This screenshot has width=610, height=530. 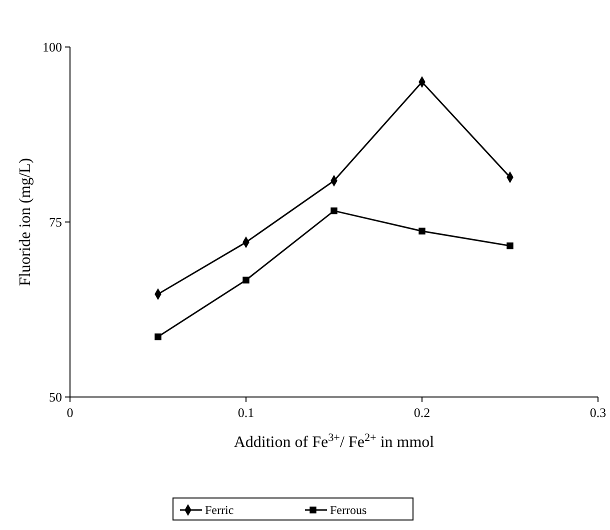 What do you see at coordinates (55, 397) in the screenshot?
I see `y-tick-label: 50` at bounding box center [55, 397].